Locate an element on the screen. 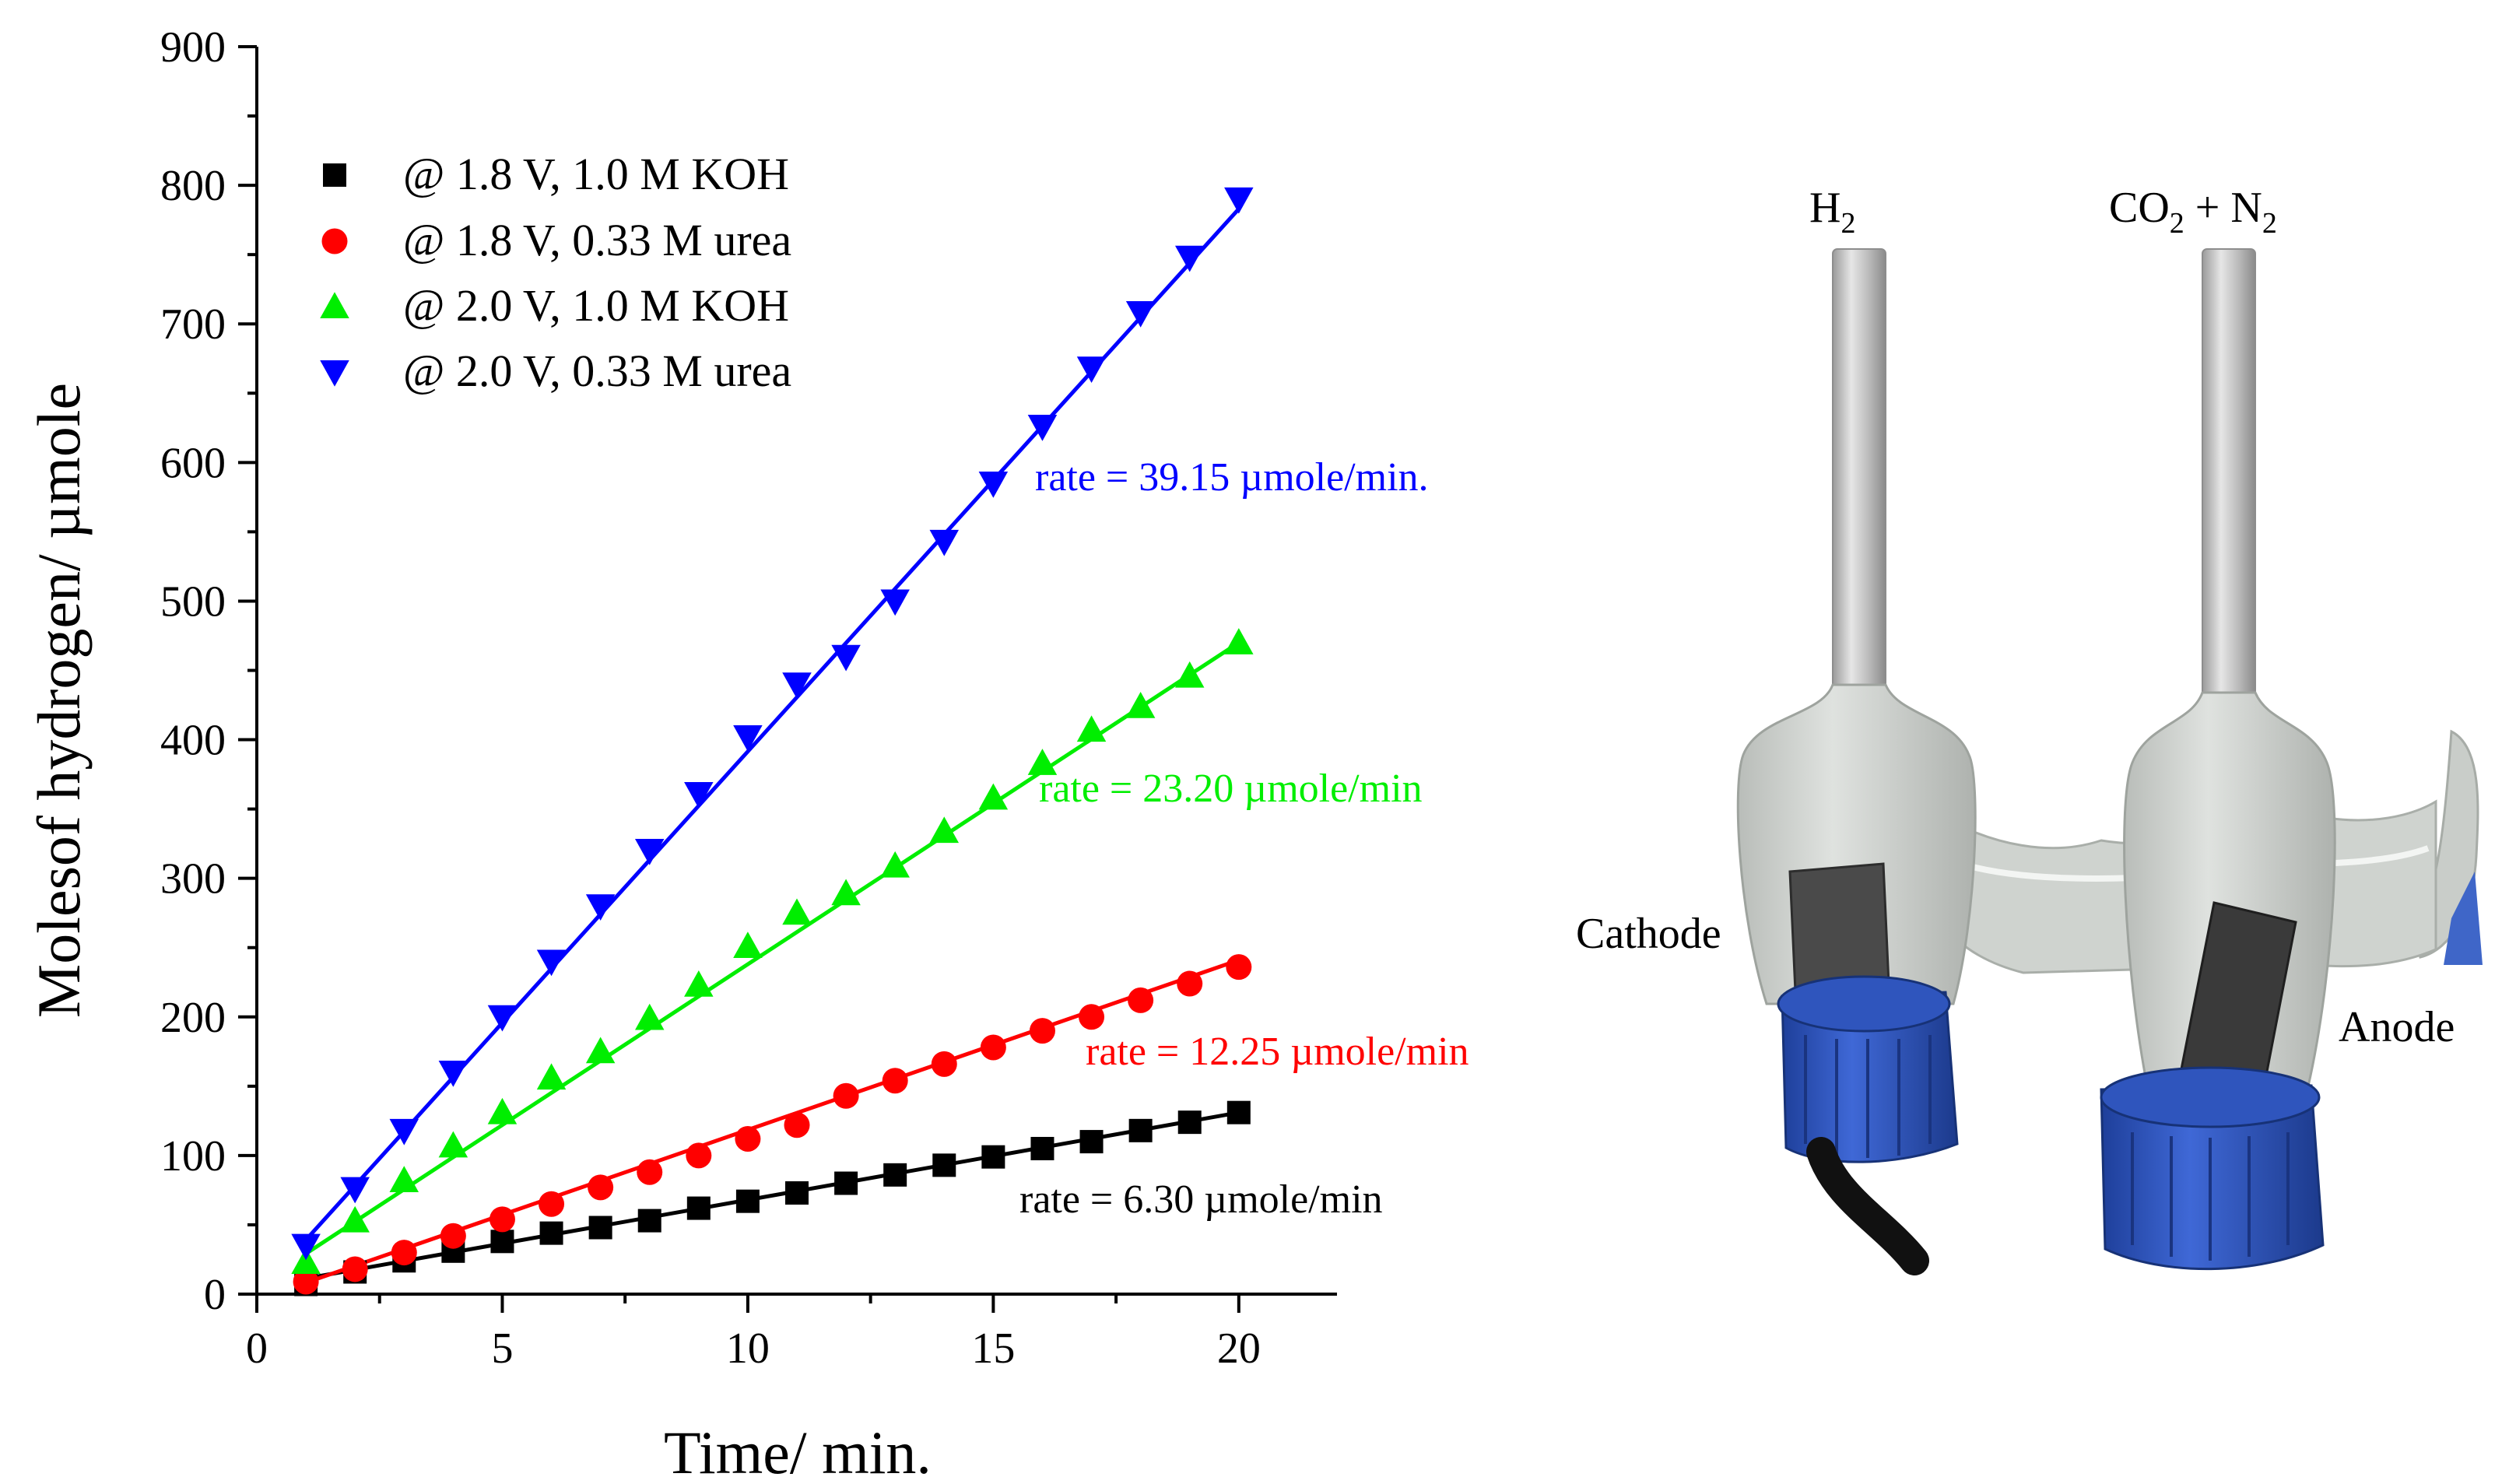 This screenshot has width=2516, height=1484. y-tick-label: 0 is located at coordinates (215, 1295).